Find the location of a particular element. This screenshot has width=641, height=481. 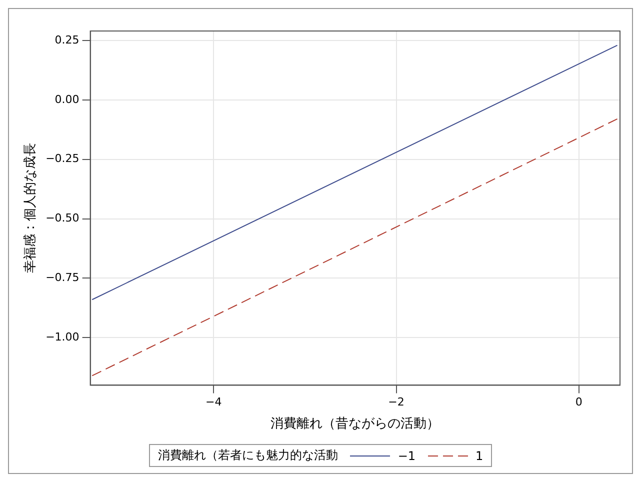

y-axis-title: 幸福感：個人的な成長 is located at coordinates (30, 208).